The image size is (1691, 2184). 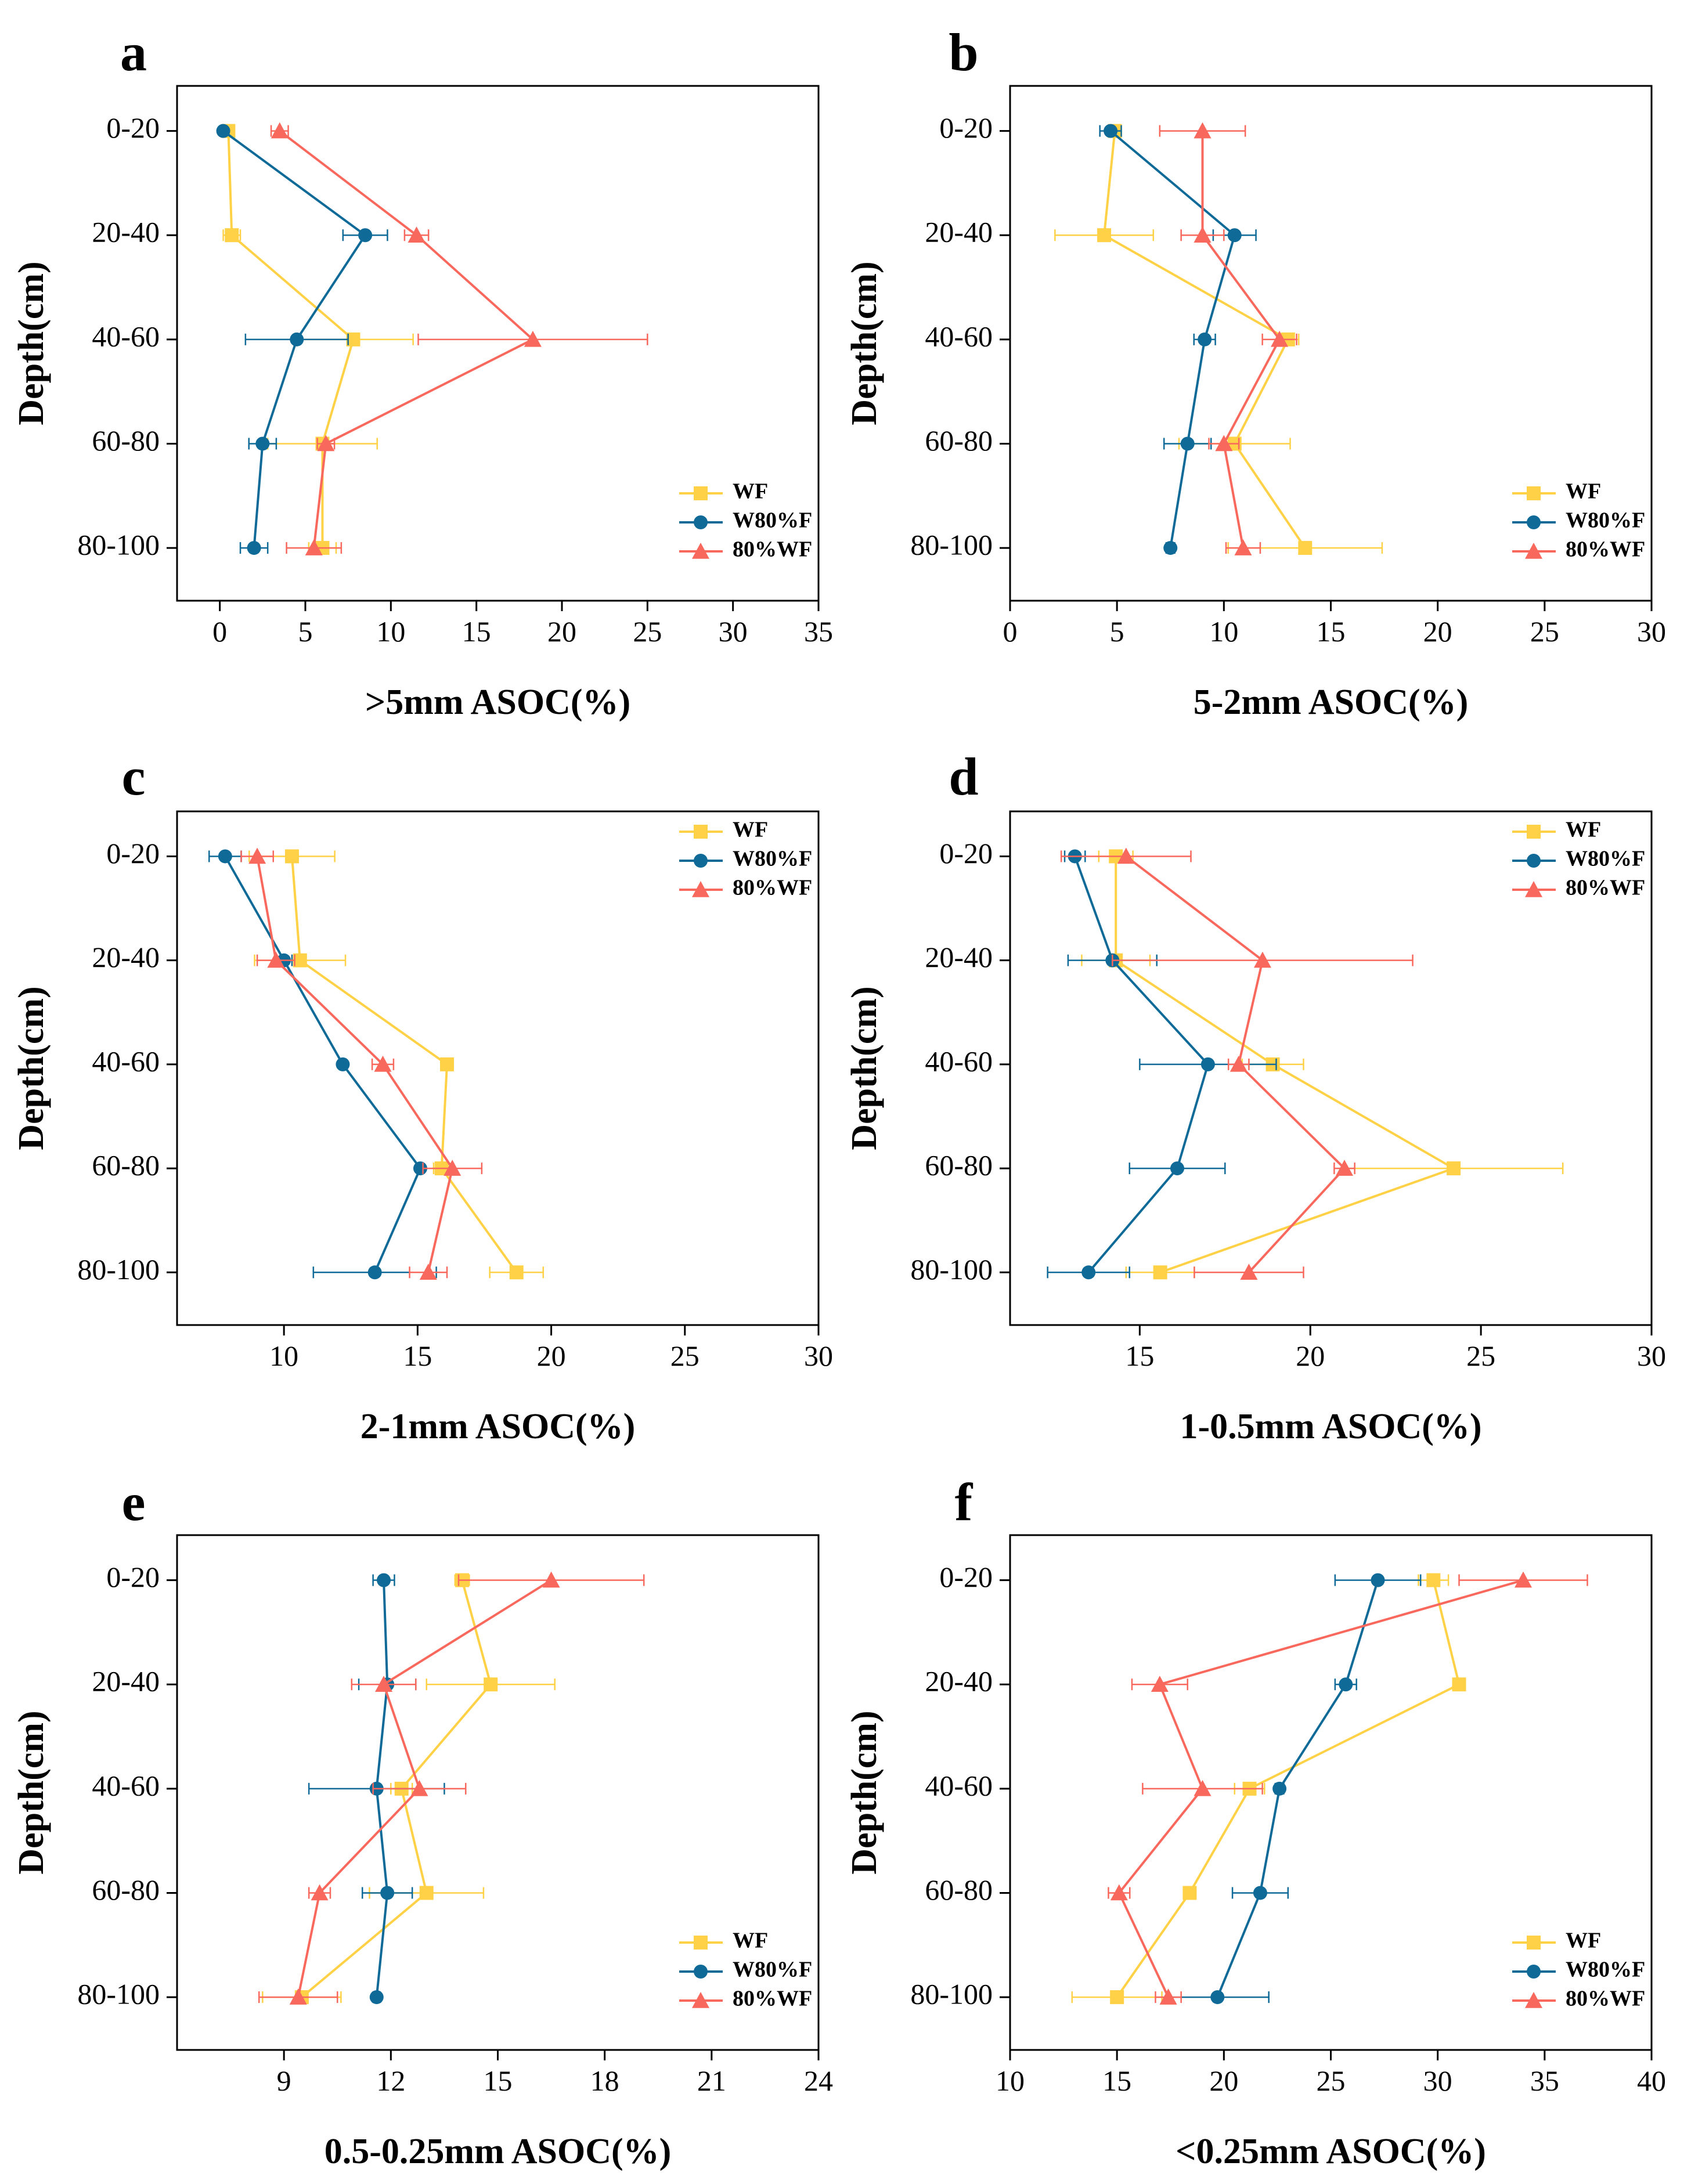 What do you see at coordinates (1330, 1427) in the screenshot?
I see `x-axis-title: 1-0.5mm ASOC(%)` at bounding box center [1330, 1427].